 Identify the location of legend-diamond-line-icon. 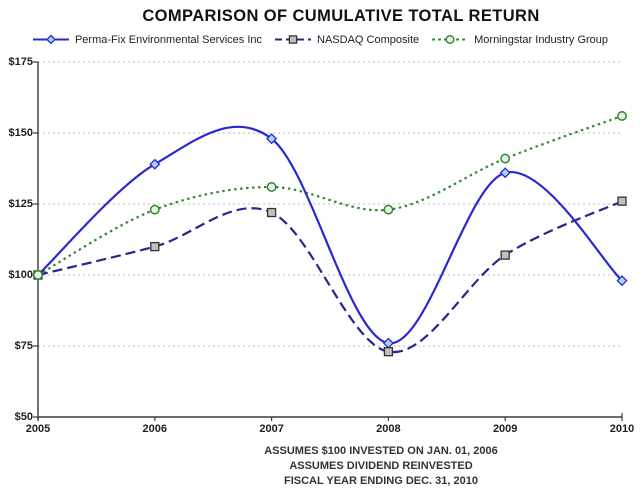
(50, 39).